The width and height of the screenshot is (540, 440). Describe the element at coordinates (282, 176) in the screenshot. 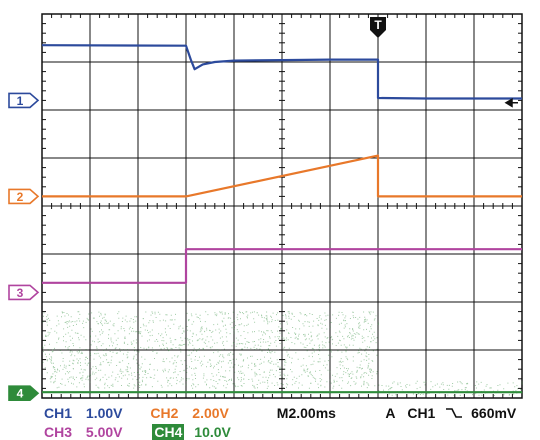

I see `ch2-trace` at that location.